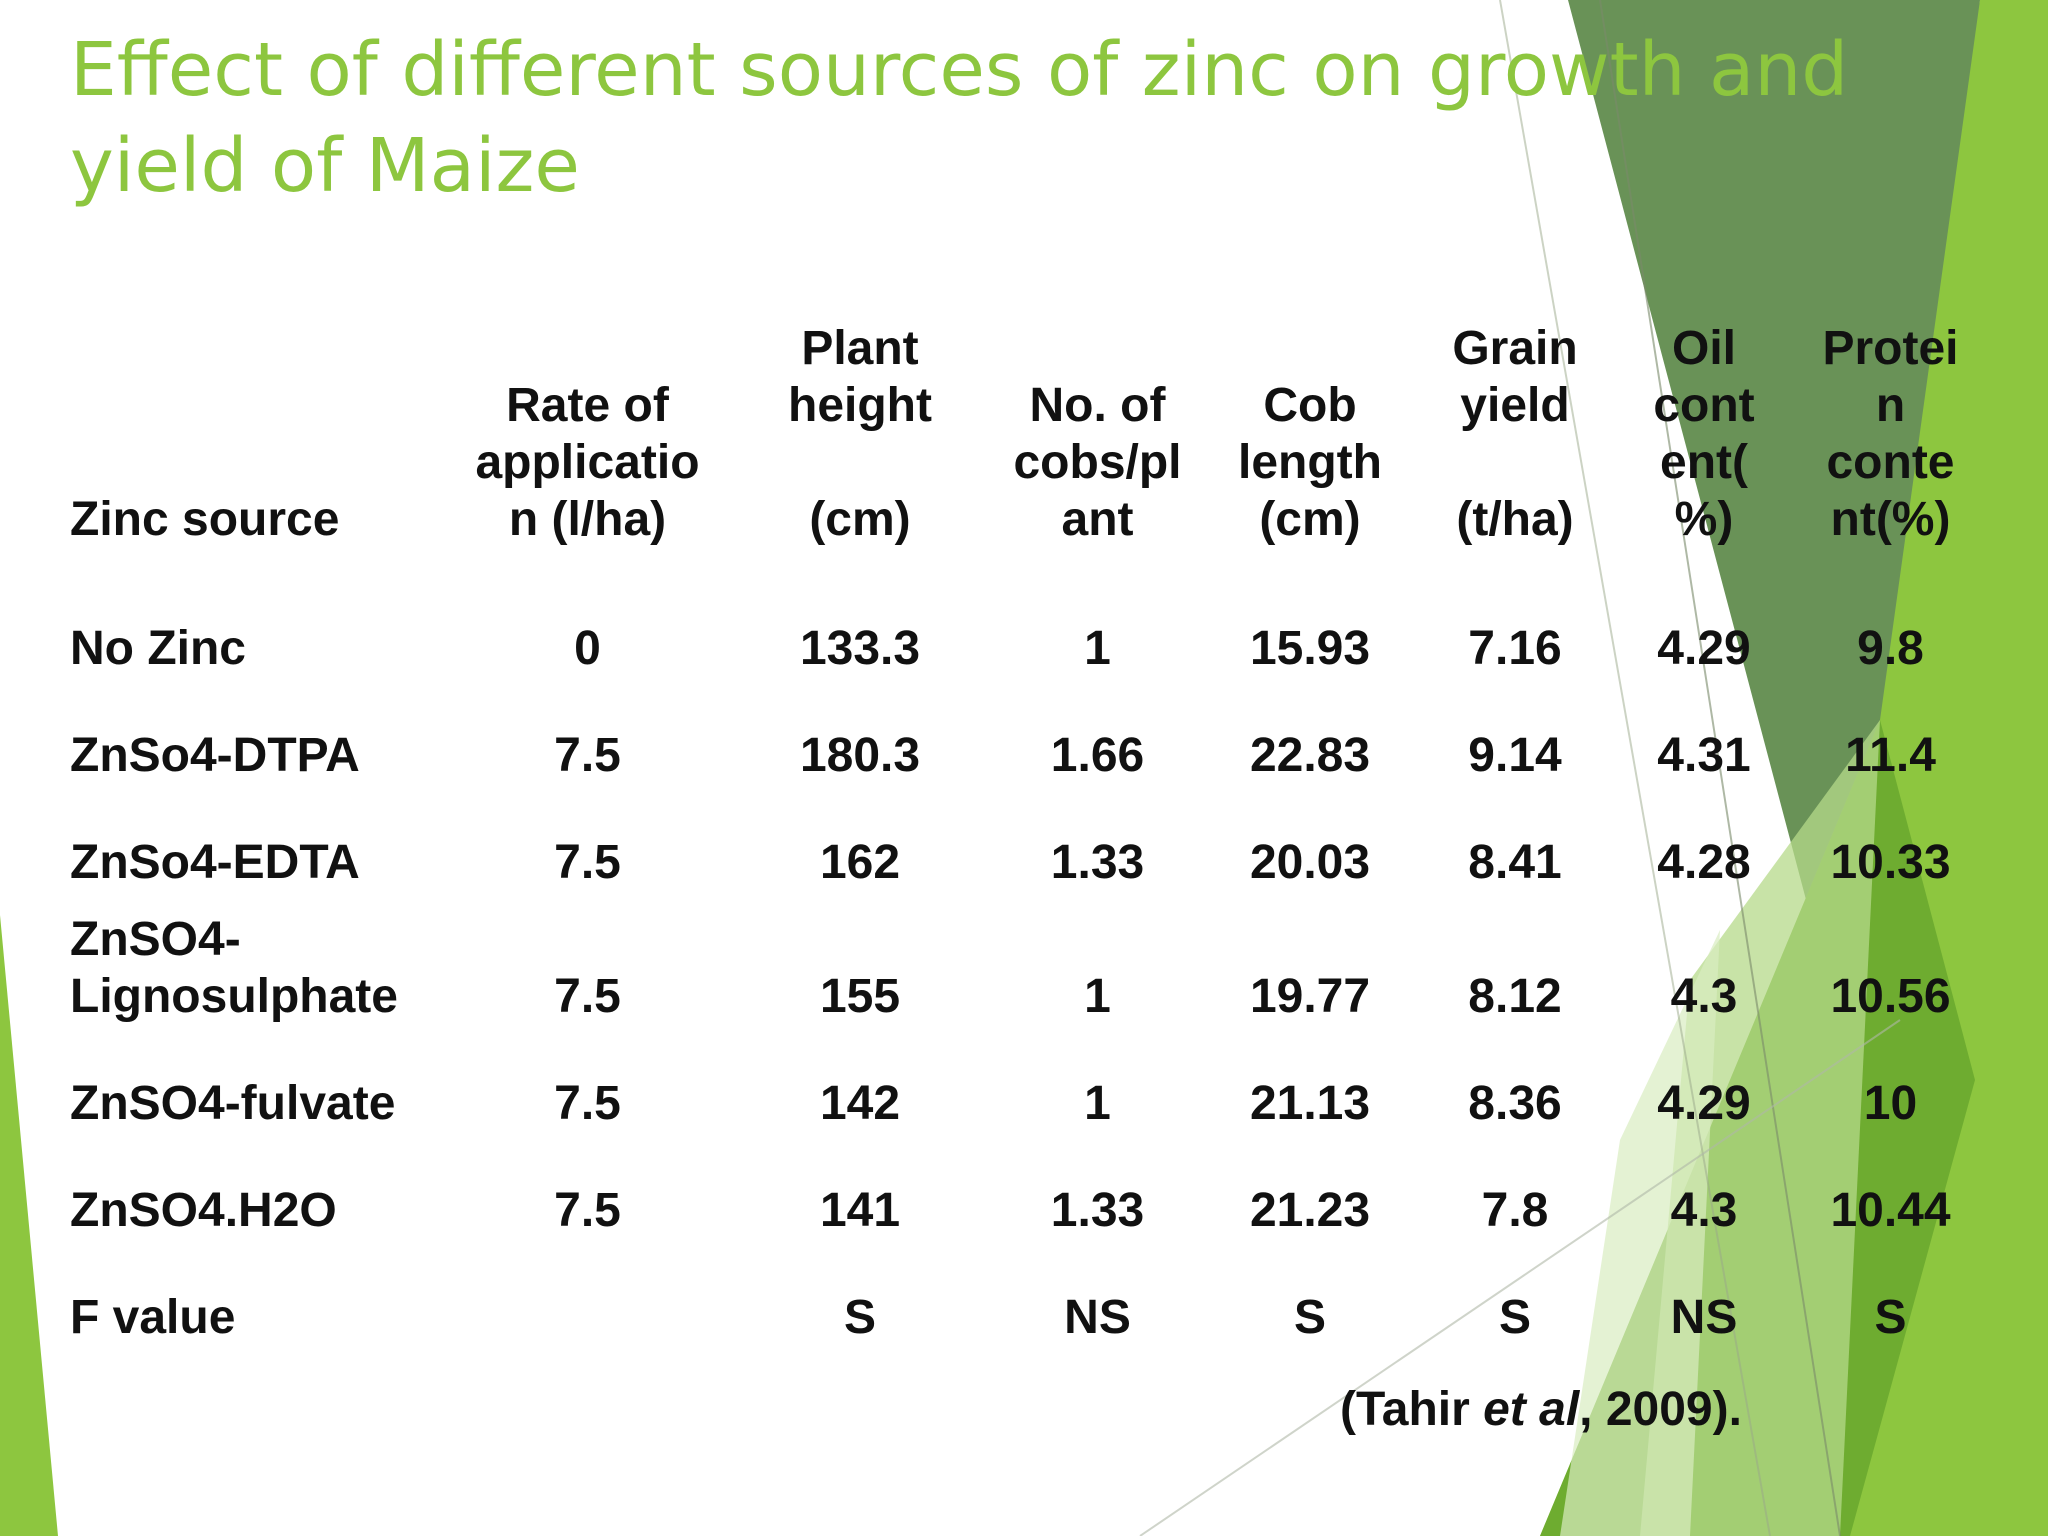 This screenshot has width=2048, height=1536. I want to click on cell-zinc-source: ZnSo4-DTPA, so click(215, 755).